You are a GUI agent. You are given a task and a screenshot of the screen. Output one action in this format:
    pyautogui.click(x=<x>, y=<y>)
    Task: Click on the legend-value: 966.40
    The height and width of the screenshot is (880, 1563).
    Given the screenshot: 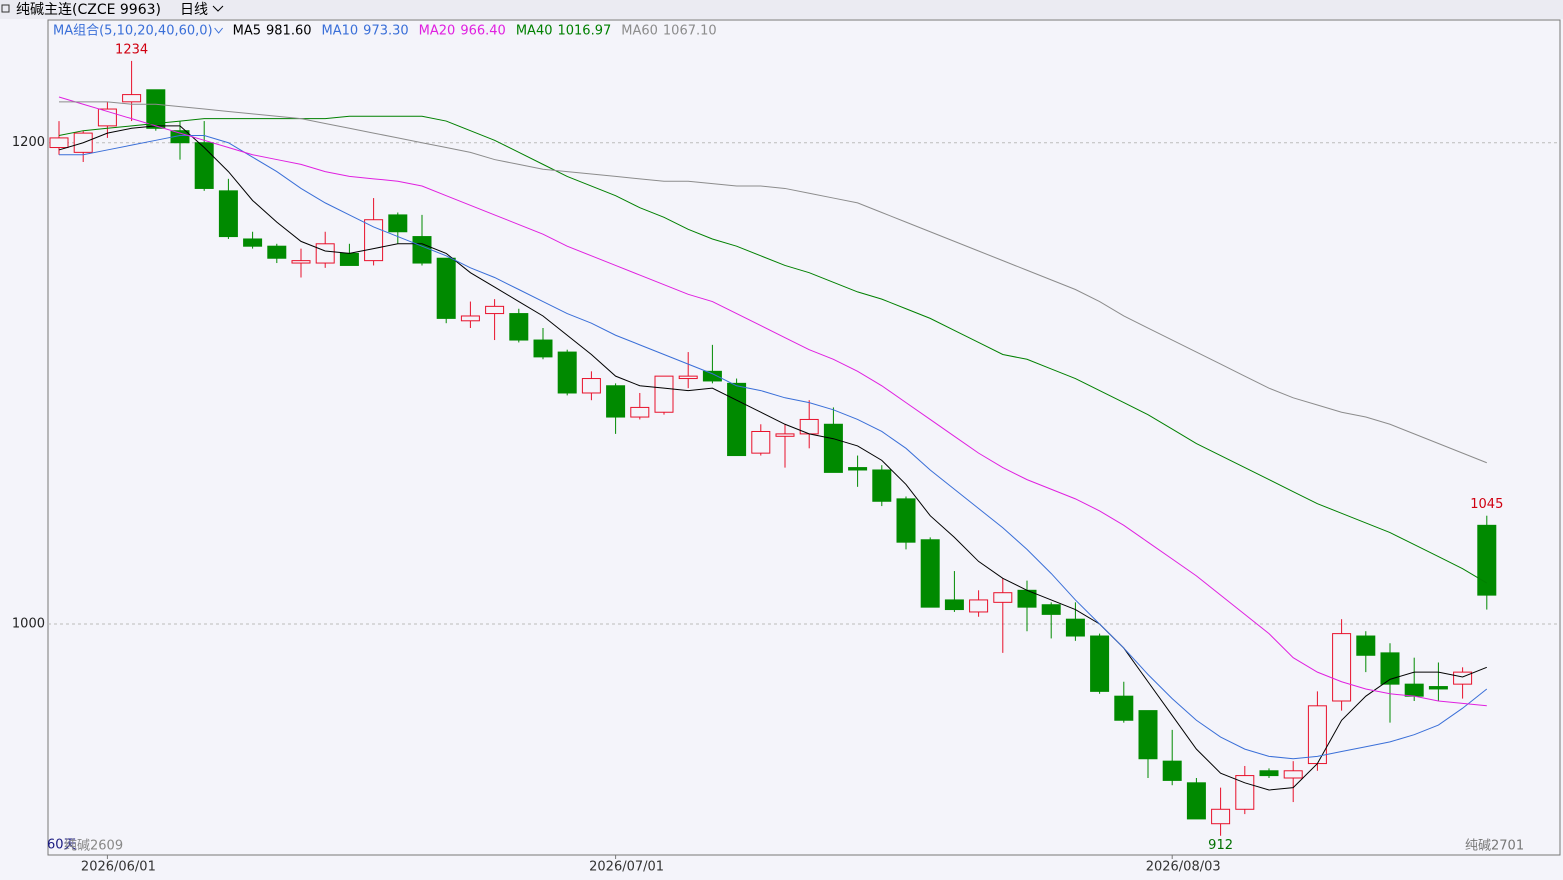 What is the action you would take?
    pyautogui.click(x=483, y=31)
    